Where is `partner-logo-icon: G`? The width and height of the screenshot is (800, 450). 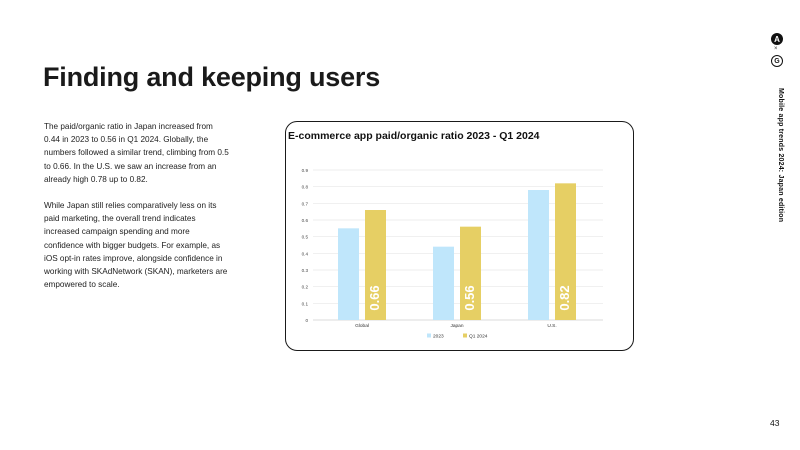
partner-logo-icon: G is located at coordinates (777, 61).